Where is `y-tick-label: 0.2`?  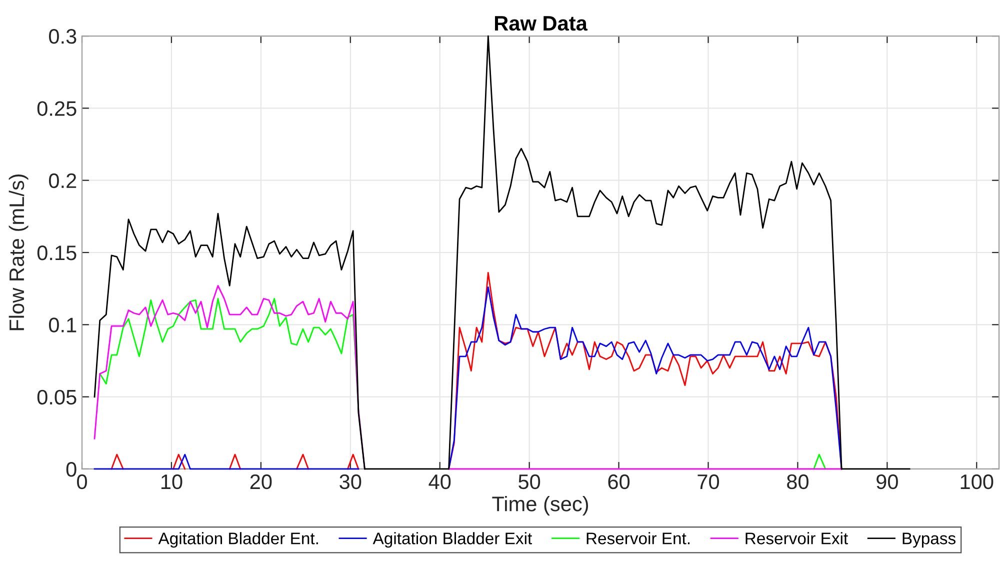
y-tick-label: 0.2 is located at coordinates (62, 180).